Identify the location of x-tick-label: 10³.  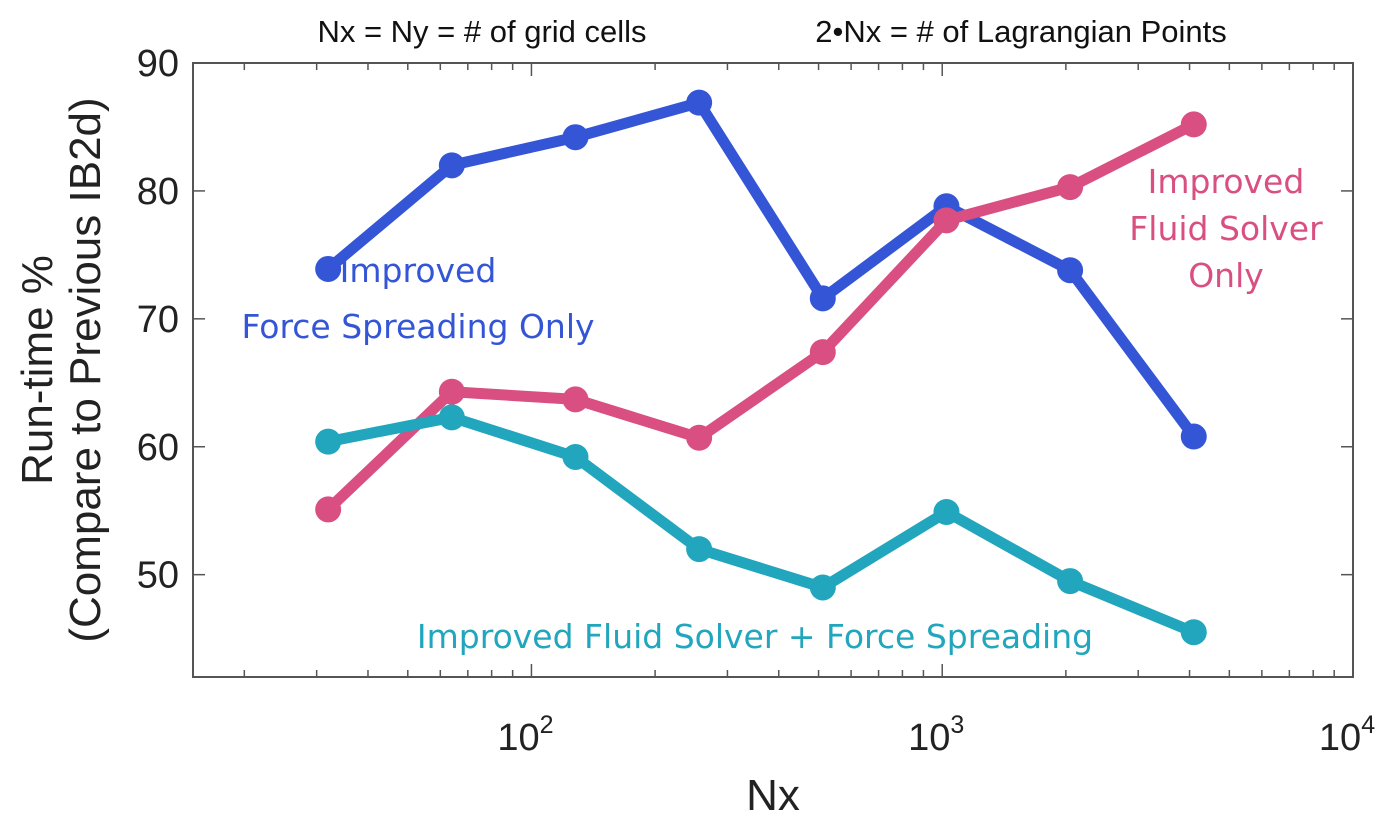
(936, 735).